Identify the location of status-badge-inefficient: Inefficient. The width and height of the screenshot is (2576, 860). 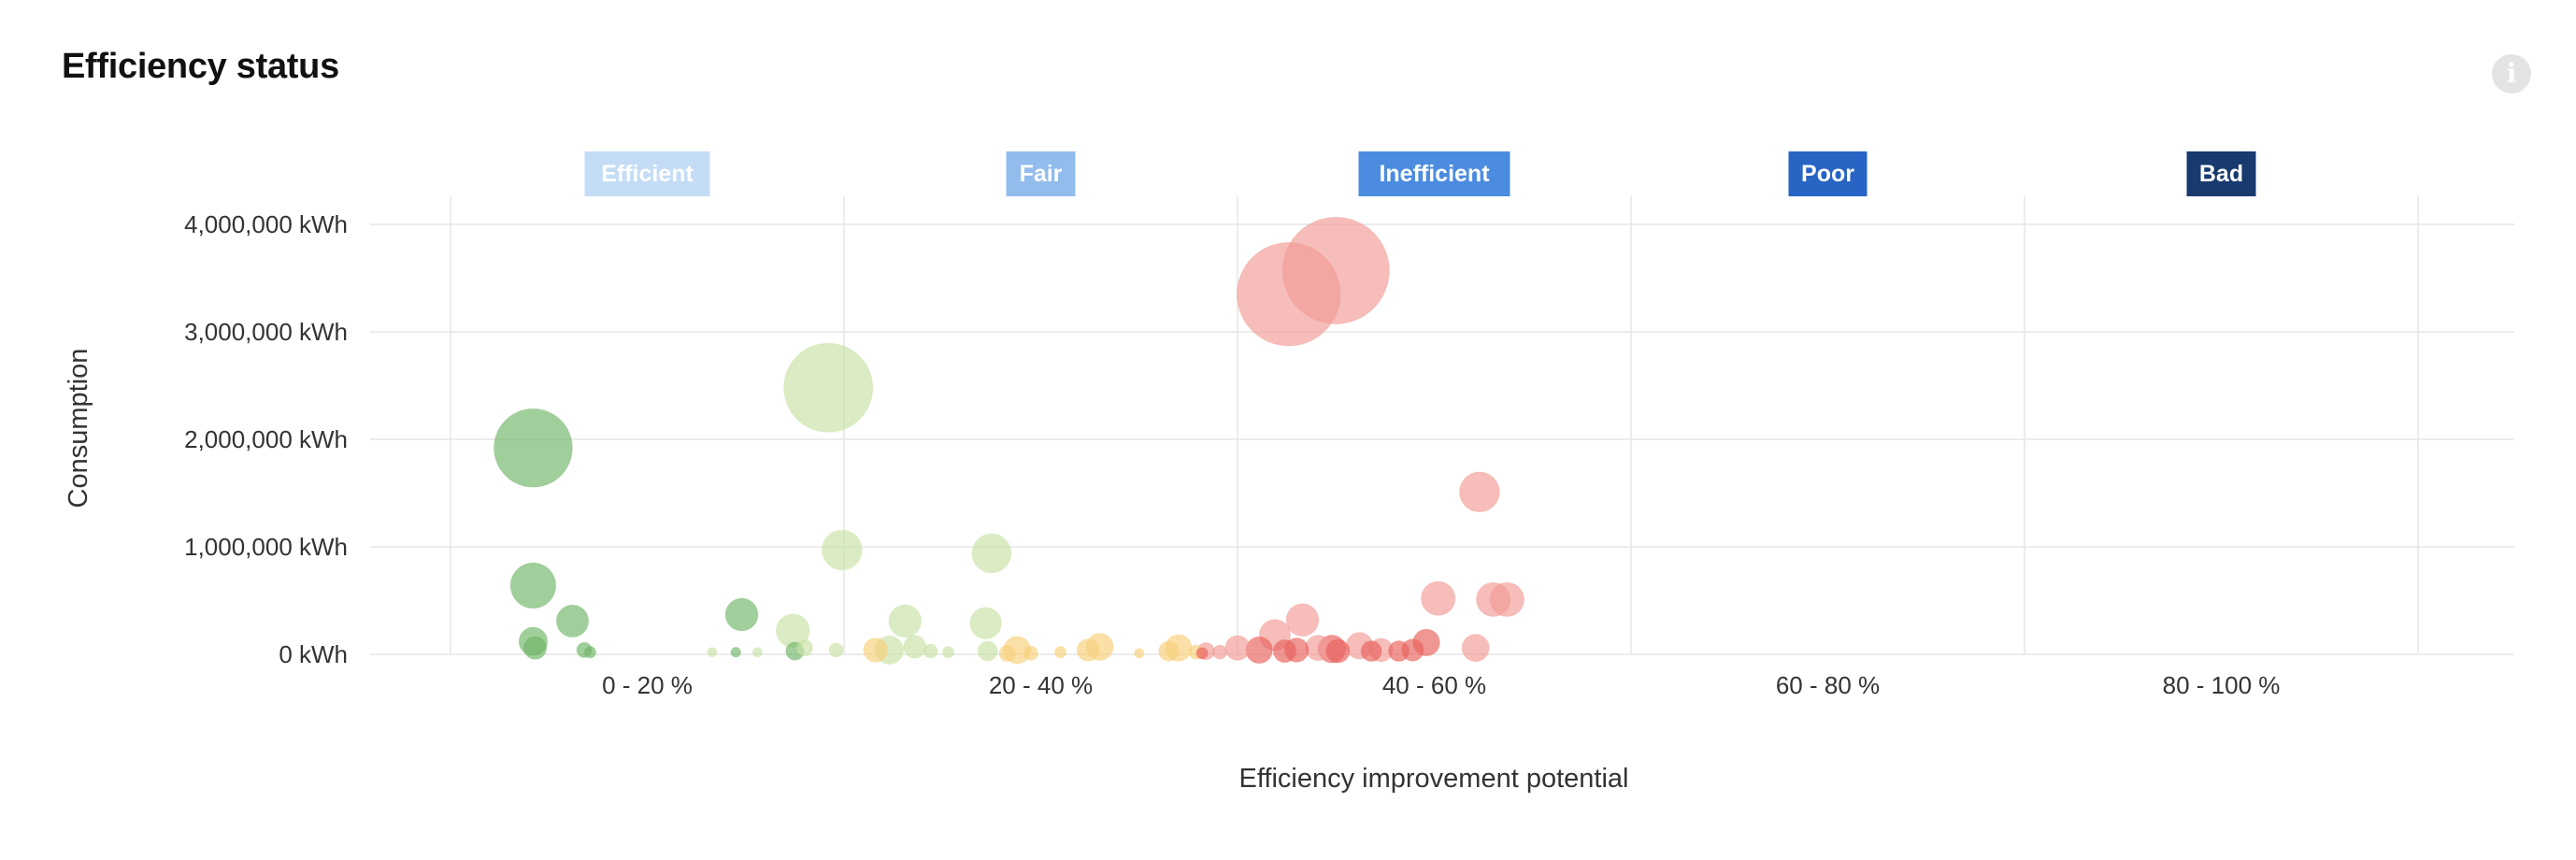
(1434, 173).